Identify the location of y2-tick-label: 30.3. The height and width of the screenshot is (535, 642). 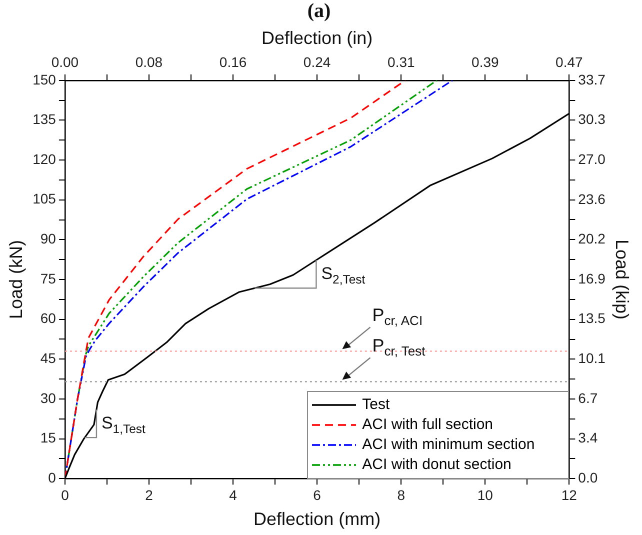
(592, 119).